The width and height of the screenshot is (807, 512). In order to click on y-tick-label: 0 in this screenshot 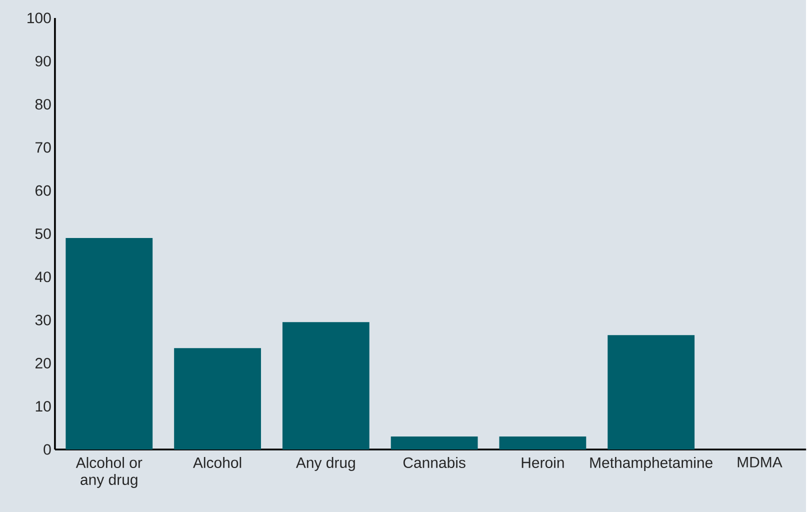, I will do `click(47, 449)`.